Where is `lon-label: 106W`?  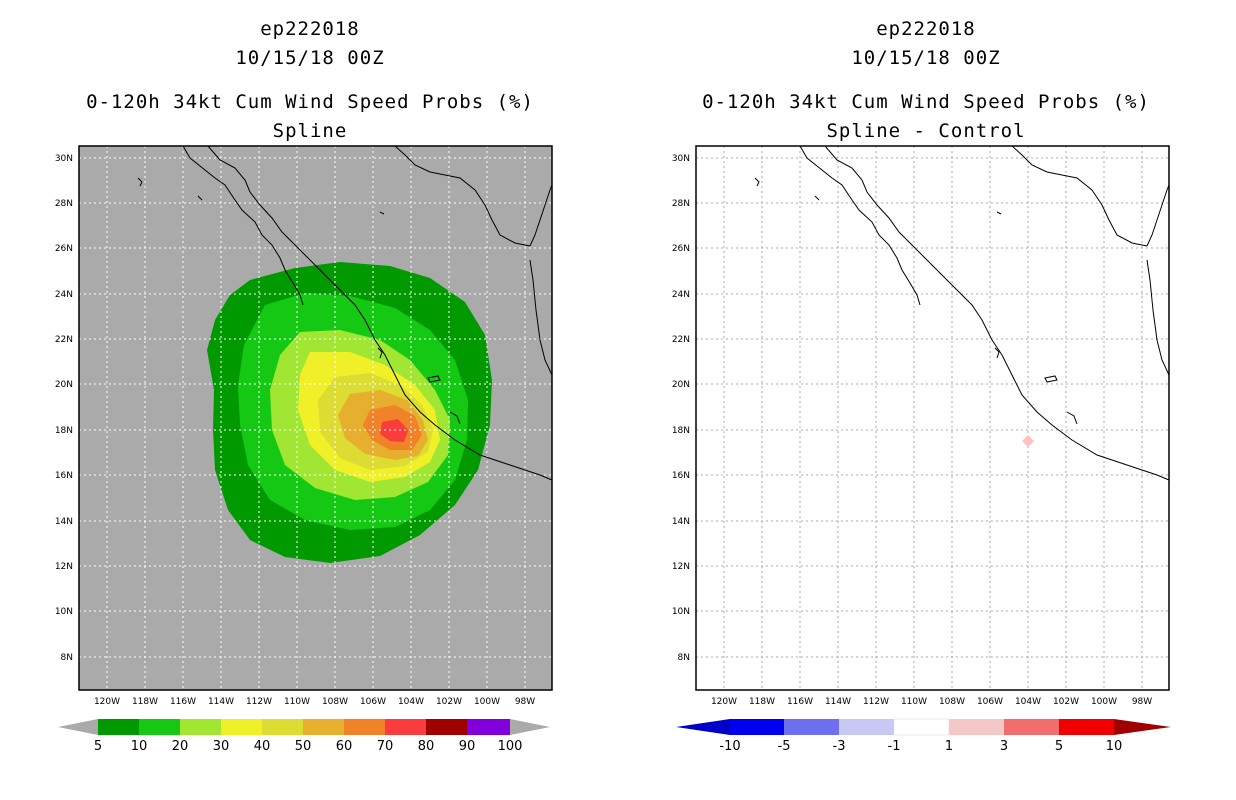
lon-label: 106W is located at coordinates (990, 702).